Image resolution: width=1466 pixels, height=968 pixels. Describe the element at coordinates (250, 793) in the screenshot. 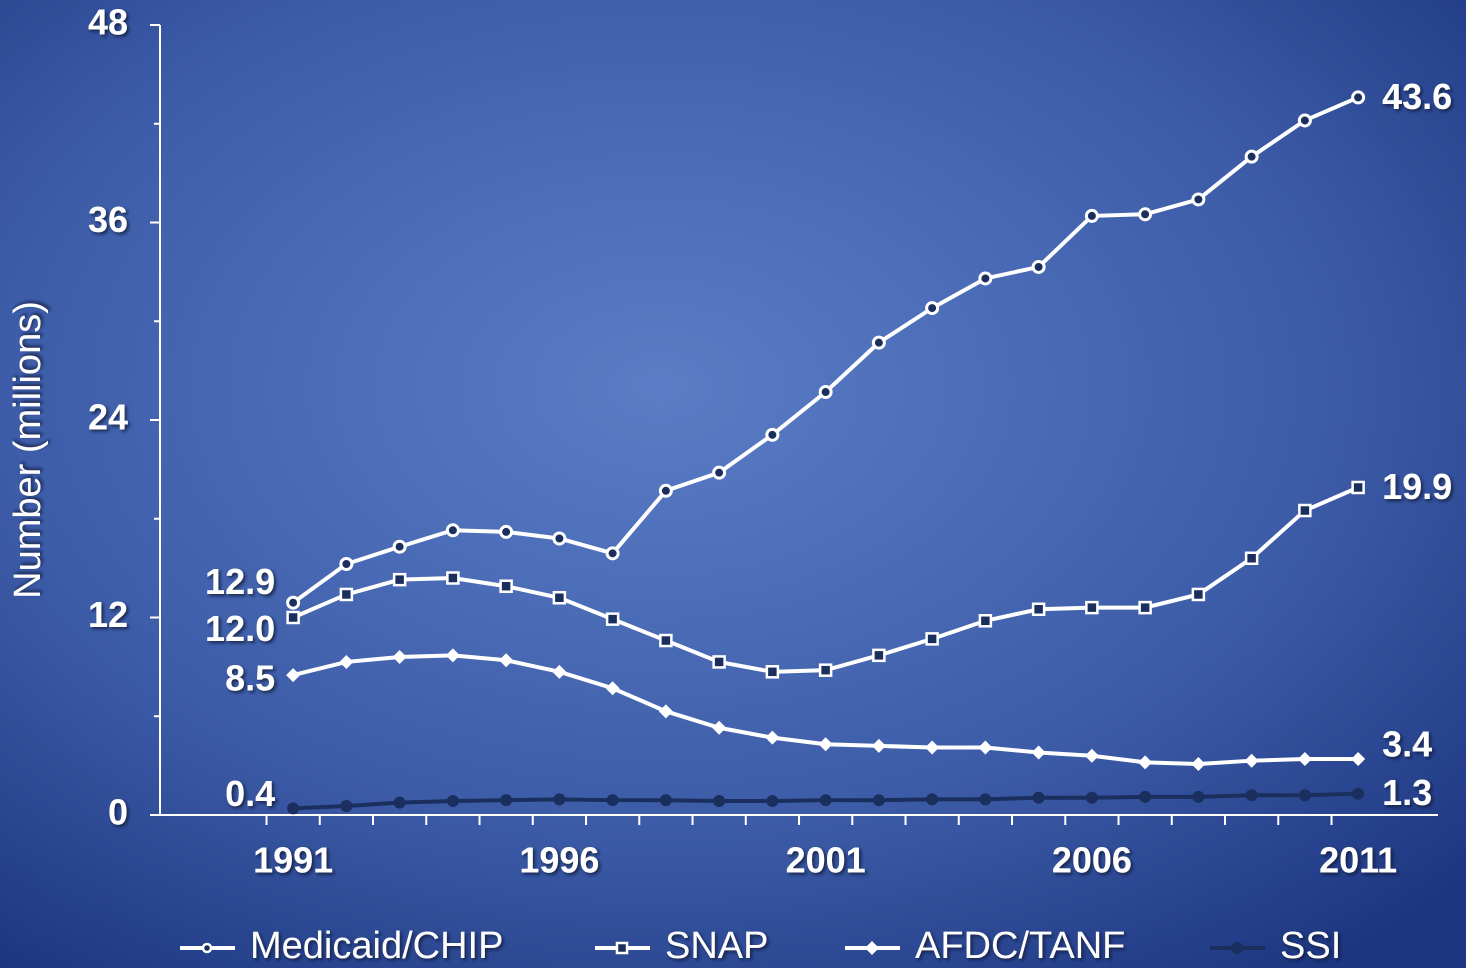

I see `data-label: 0.4` at that location.